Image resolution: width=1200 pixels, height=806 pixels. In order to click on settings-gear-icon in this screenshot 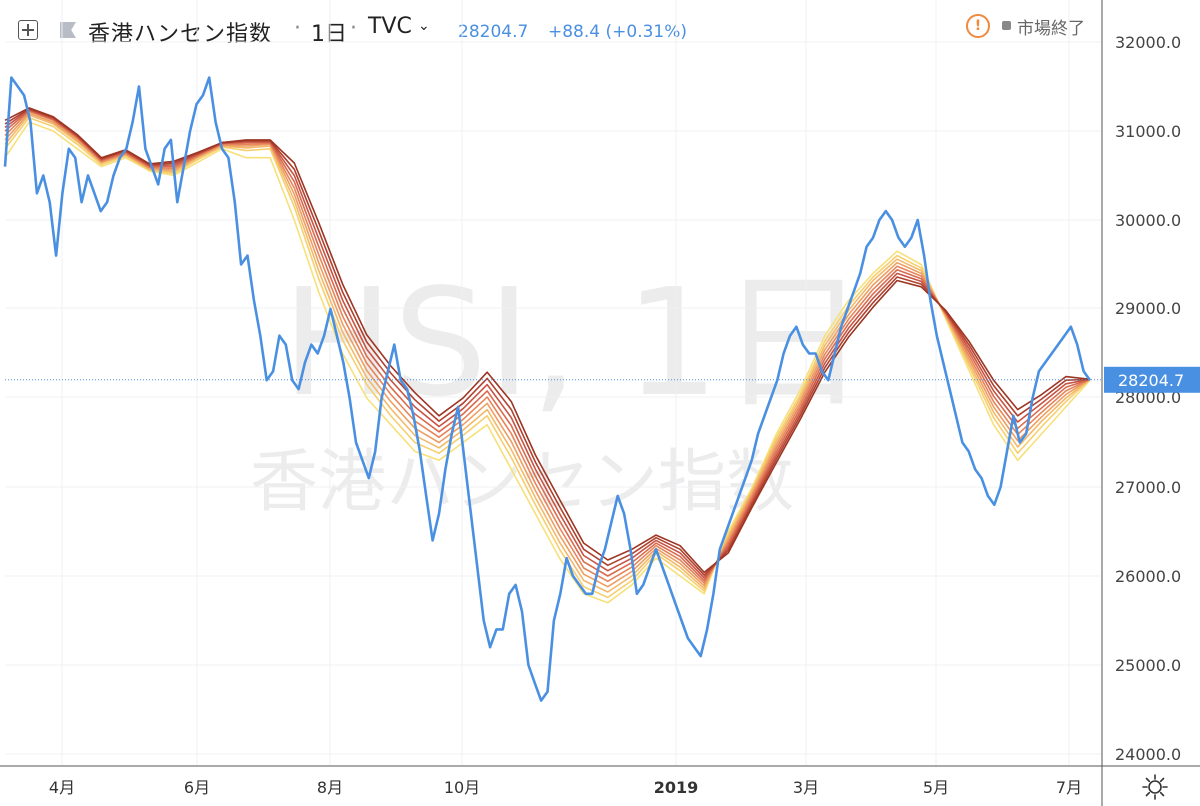, I will do `click(1155, 787)`.